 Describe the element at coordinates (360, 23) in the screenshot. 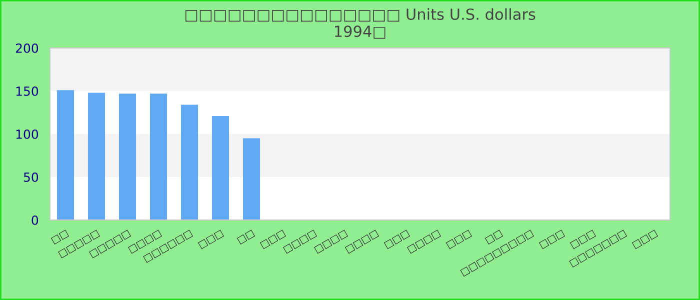

I see `chart-title: □□□□□□□□□□□□□□□ Units U.S. dollars 1994□` at that location.